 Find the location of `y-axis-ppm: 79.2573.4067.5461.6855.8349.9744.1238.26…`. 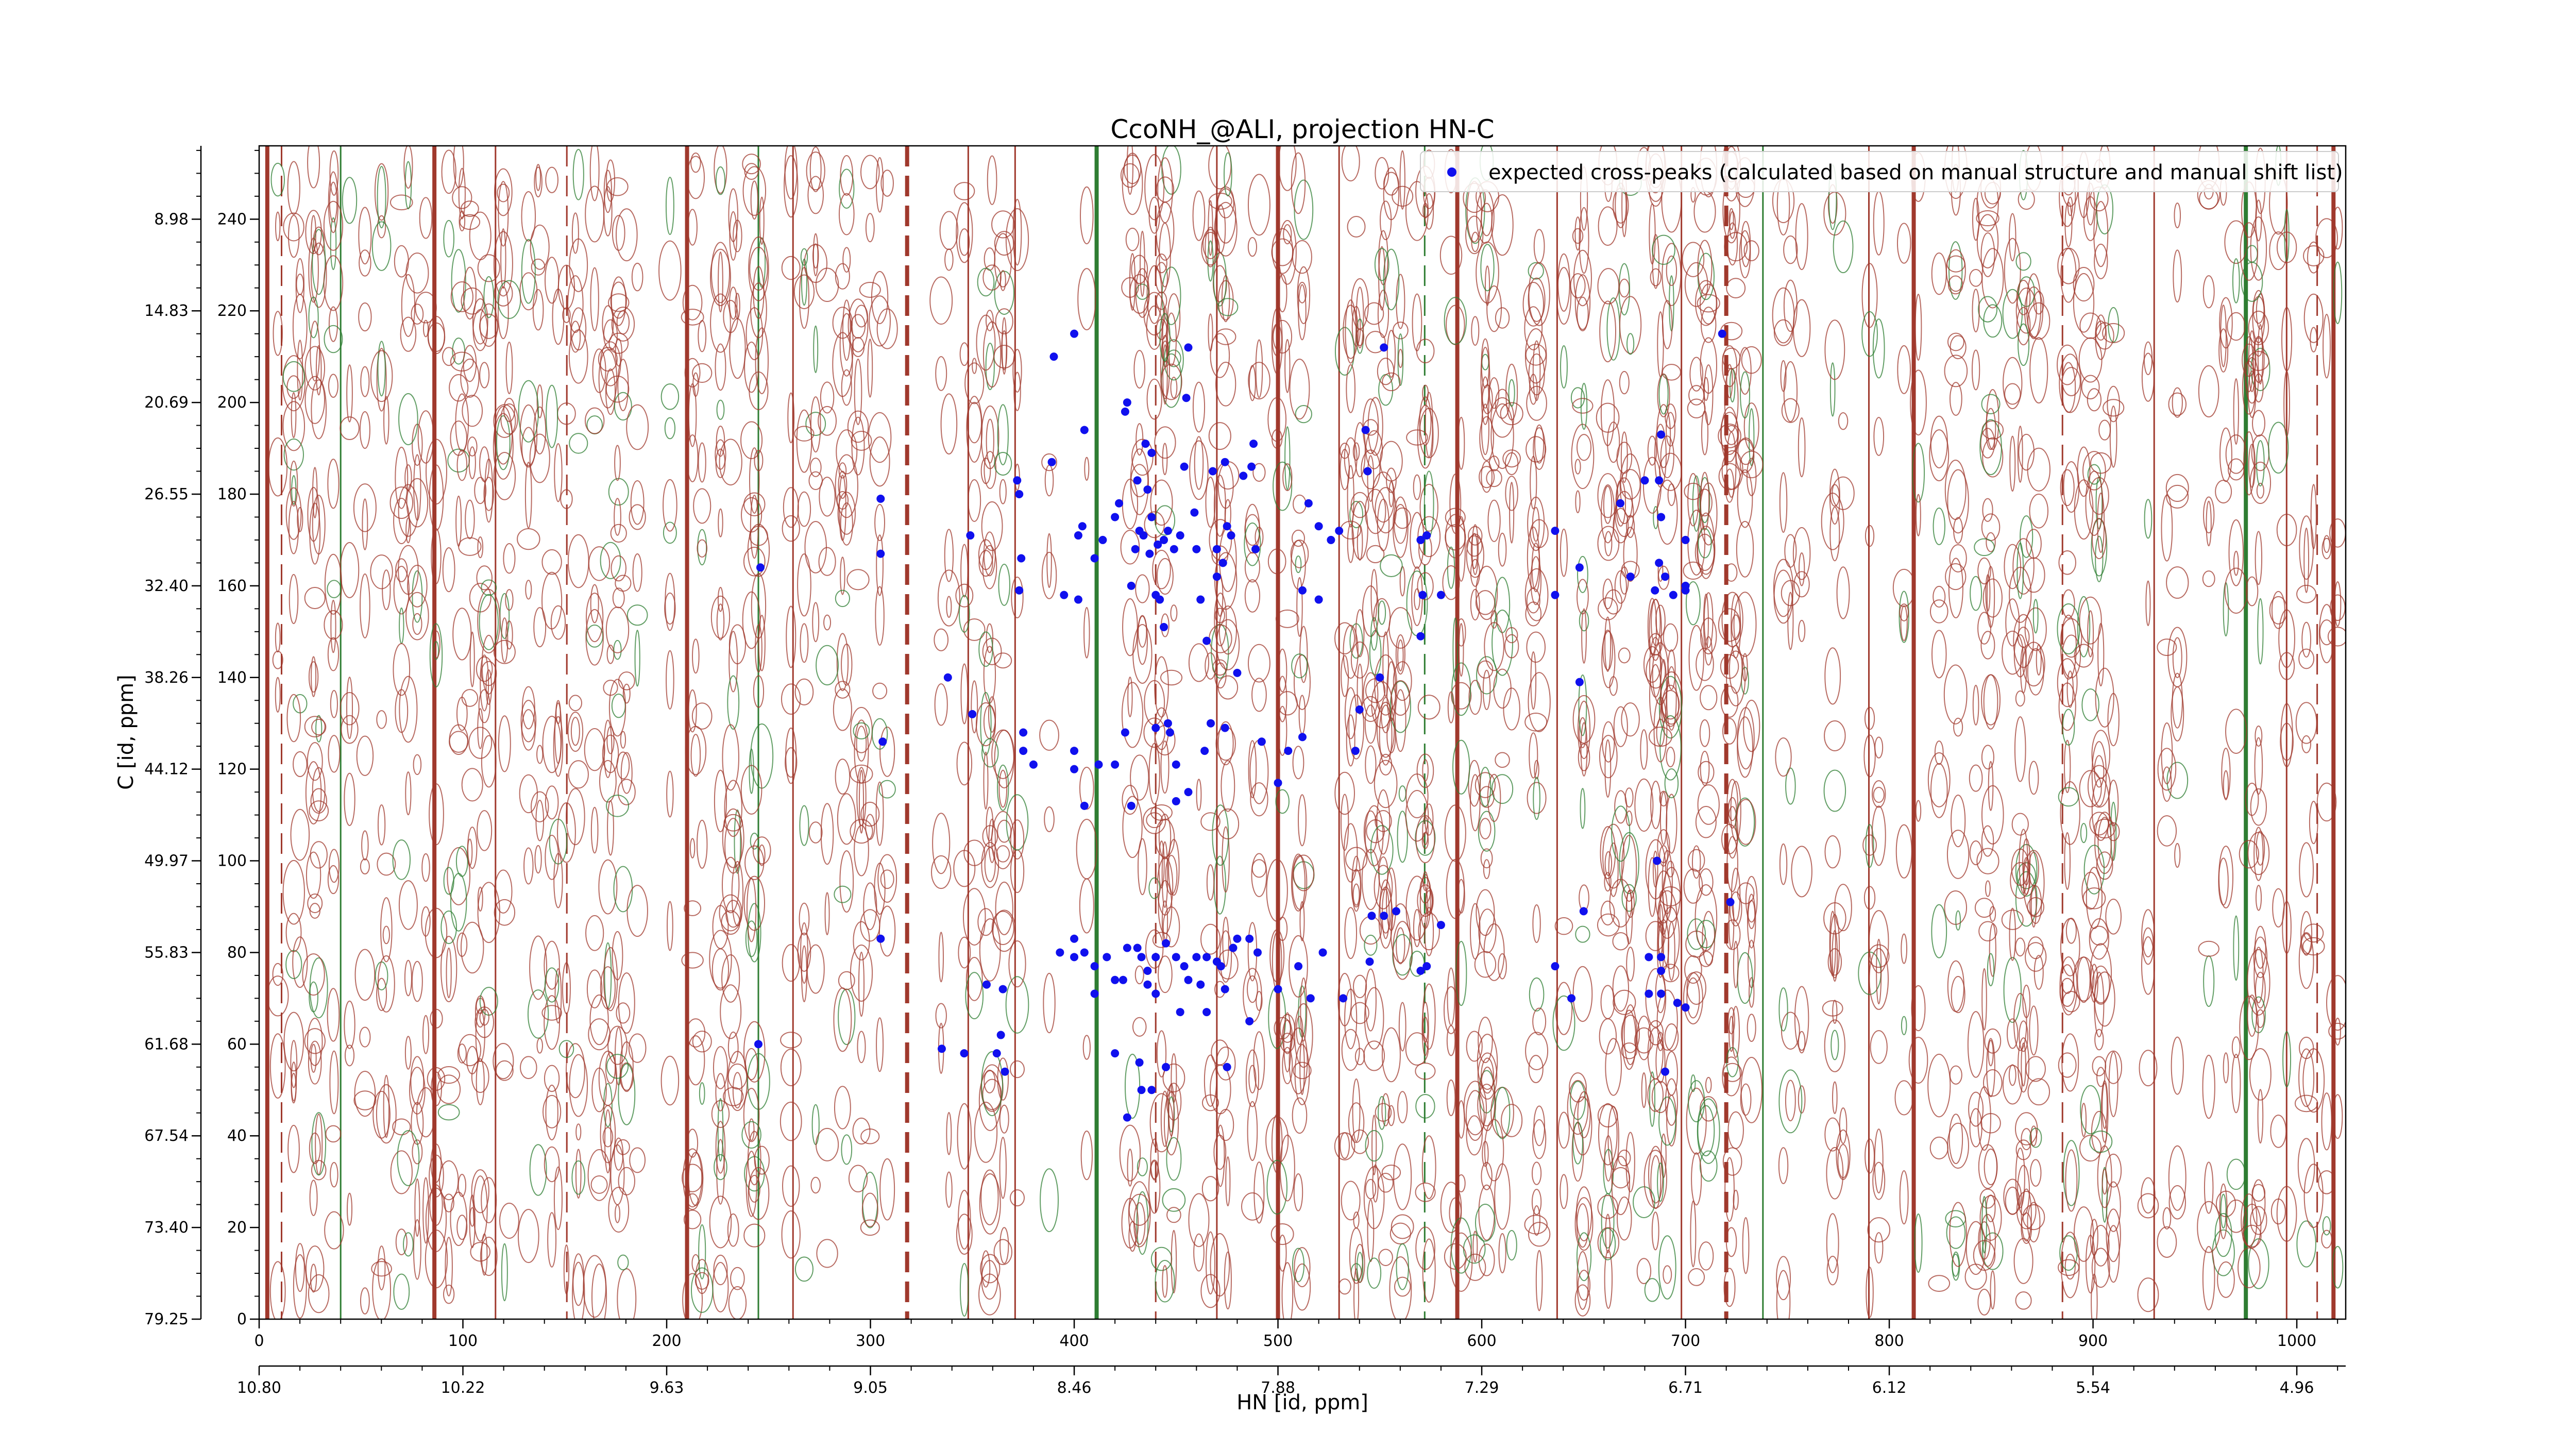

y-axis-ppm: 79.2573.4067.5461.6855.8349.9744.1238.26… is located at coordinates (173, 737).